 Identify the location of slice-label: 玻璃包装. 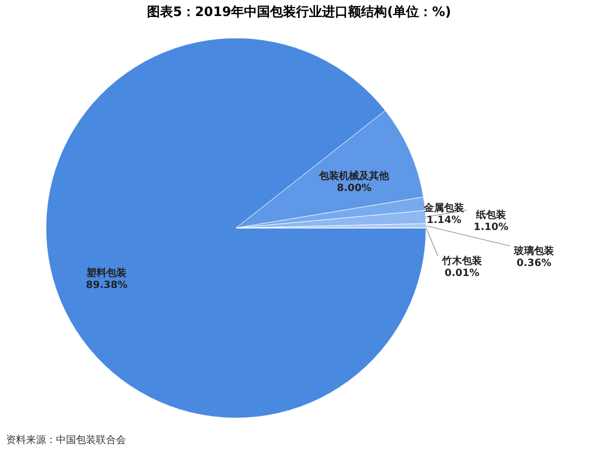
(534, 251).